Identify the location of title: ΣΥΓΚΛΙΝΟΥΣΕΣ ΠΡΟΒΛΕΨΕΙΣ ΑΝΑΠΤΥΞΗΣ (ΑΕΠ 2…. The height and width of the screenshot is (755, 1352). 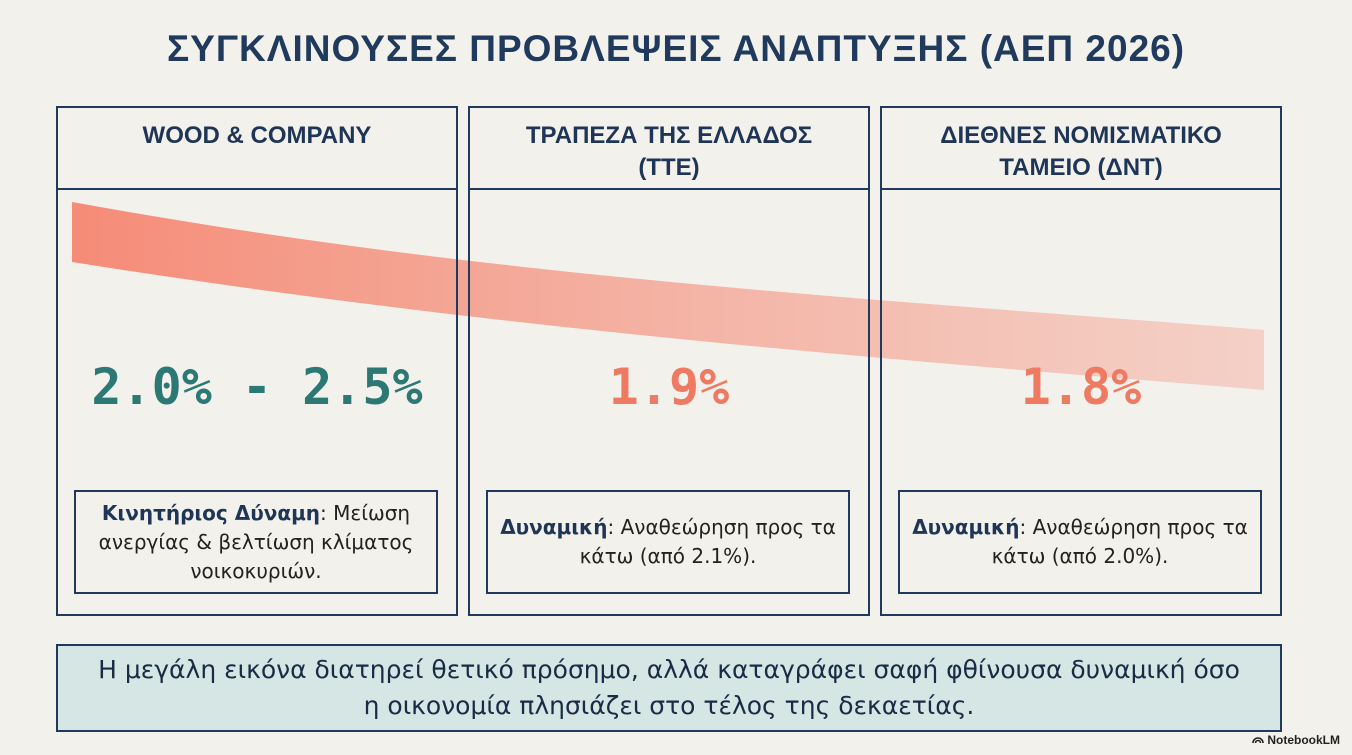
(676, 48).